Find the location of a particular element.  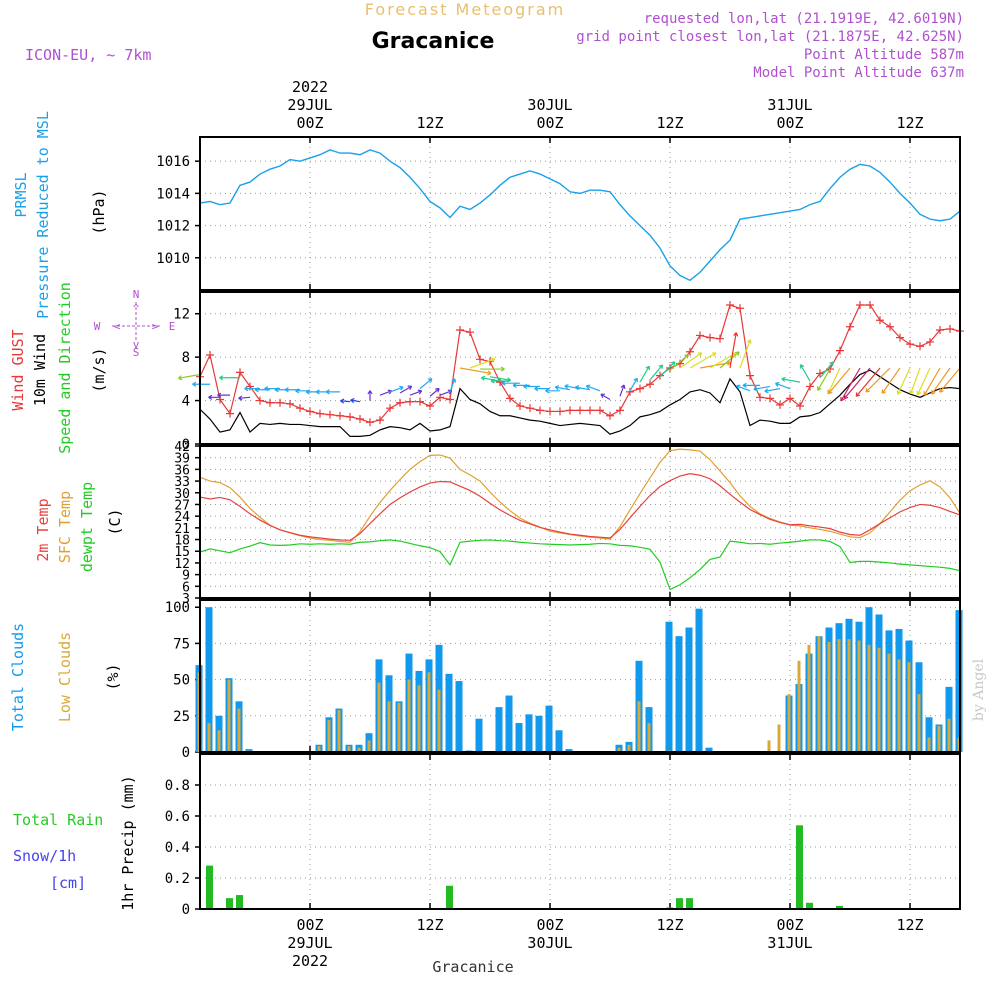

ytick-label: 3 is located at coordinates (186, 599).